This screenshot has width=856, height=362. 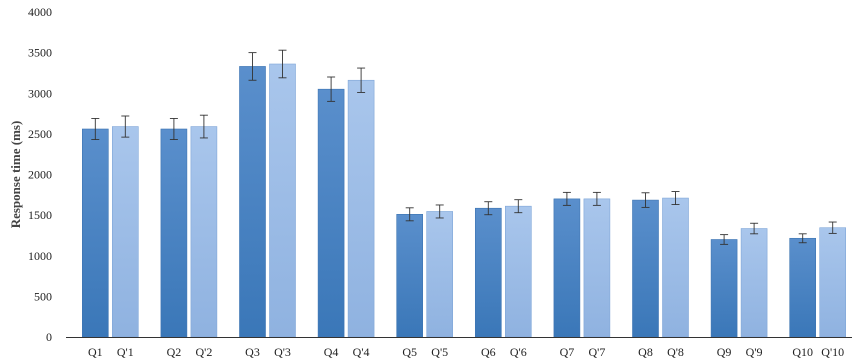 I want to click on bar-q6, so click(x=488, y=272).